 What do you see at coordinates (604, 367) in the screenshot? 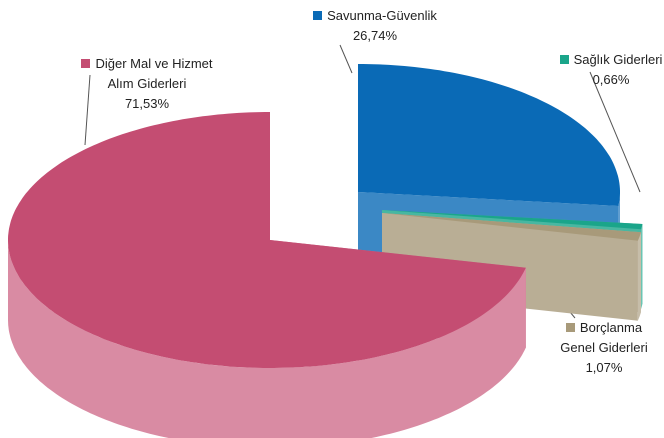
I see `value-label: 1,07%` at bounding box center [604, 367].